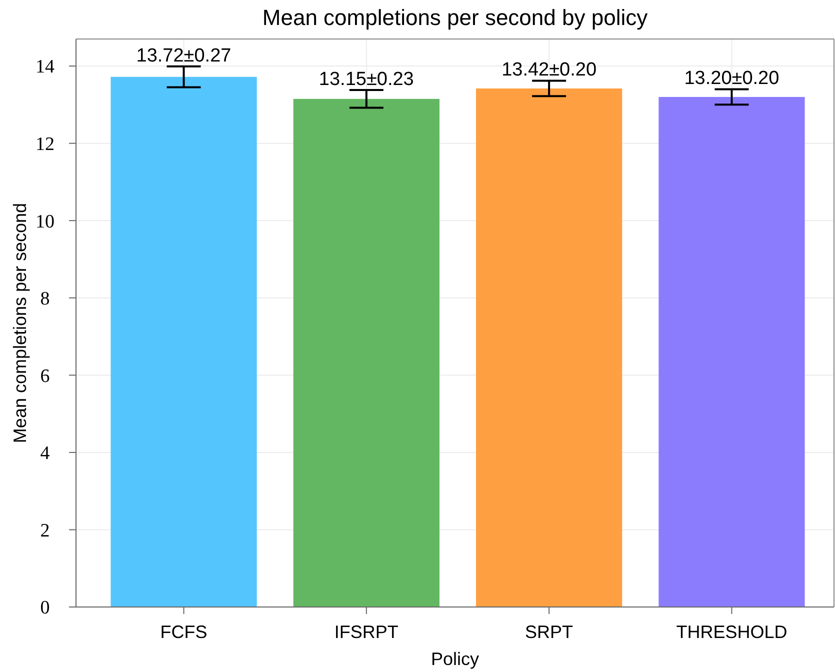 This screenshot has height=672, width=835. What do you see at coordinates (455, 659) in the screenshot?
I see `x-axis-title: Policy` at bounding box center [455, 659].